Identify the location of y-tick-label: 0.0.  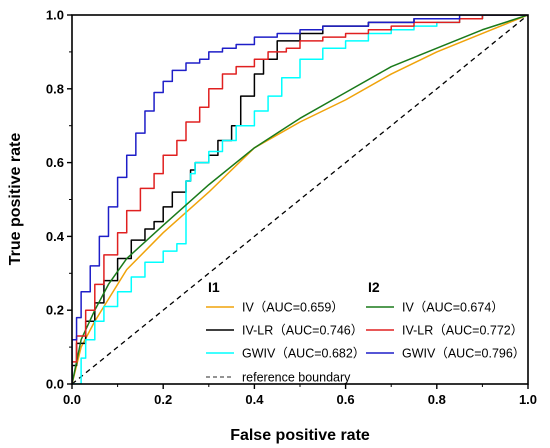
(55, 384).